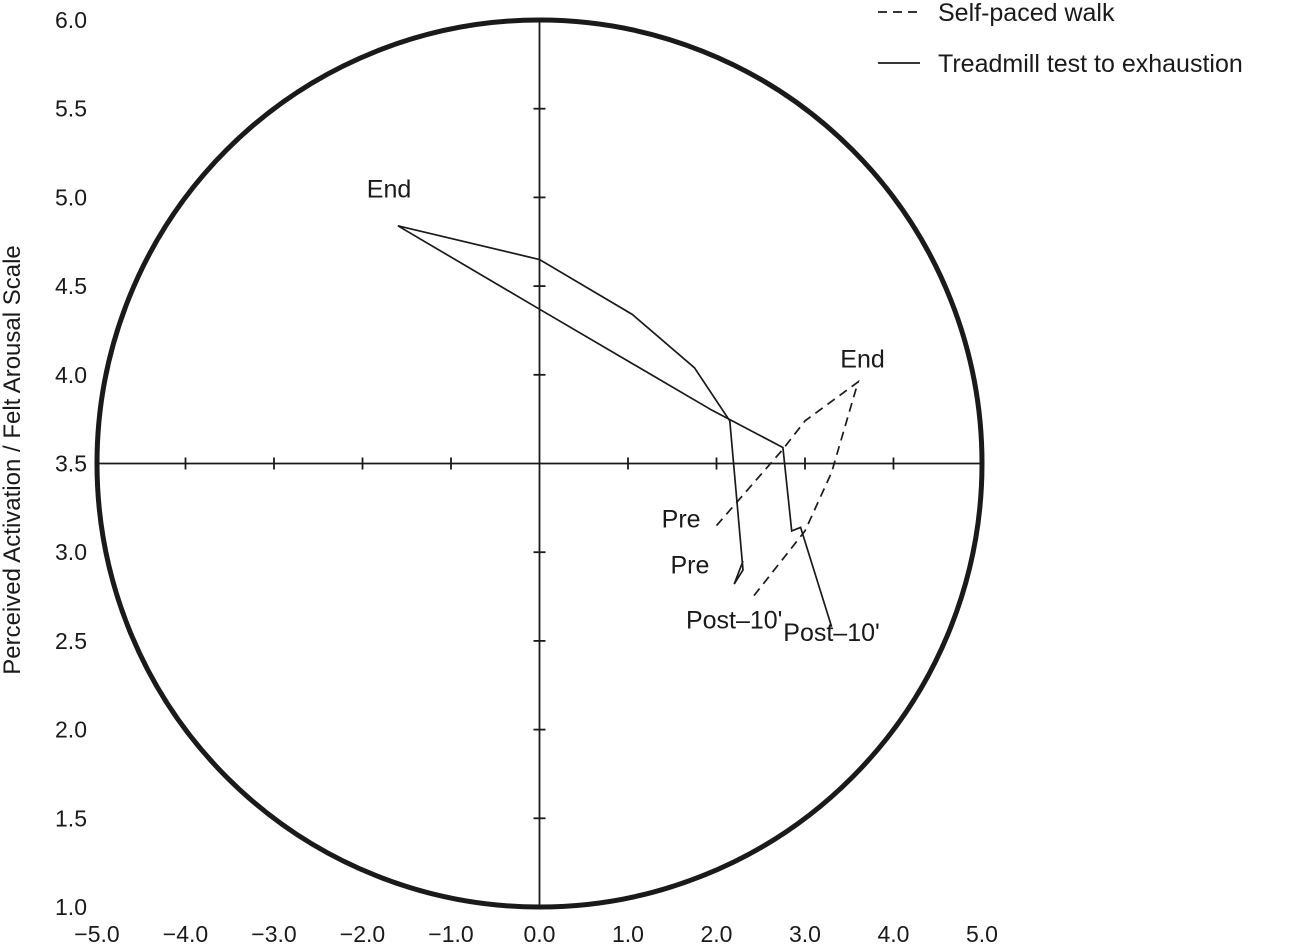 The image size is (1292, 945). I want to click on y-tick-label: 3.5, so click(71, 464).